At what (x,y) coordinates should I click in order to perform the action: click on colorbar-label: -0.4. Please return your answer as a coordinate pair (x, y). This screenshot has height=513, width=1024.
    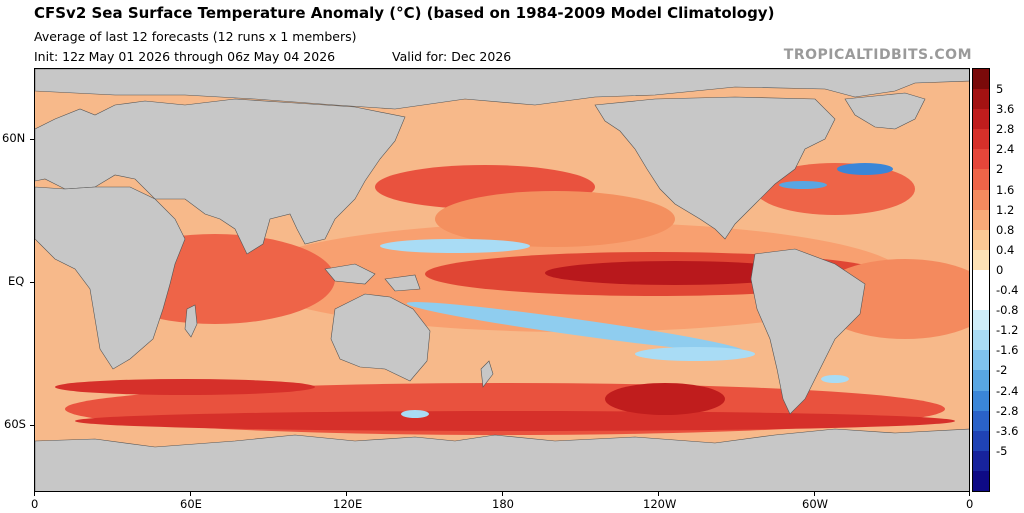
    Looking at the image, I should click on (1007, 290).